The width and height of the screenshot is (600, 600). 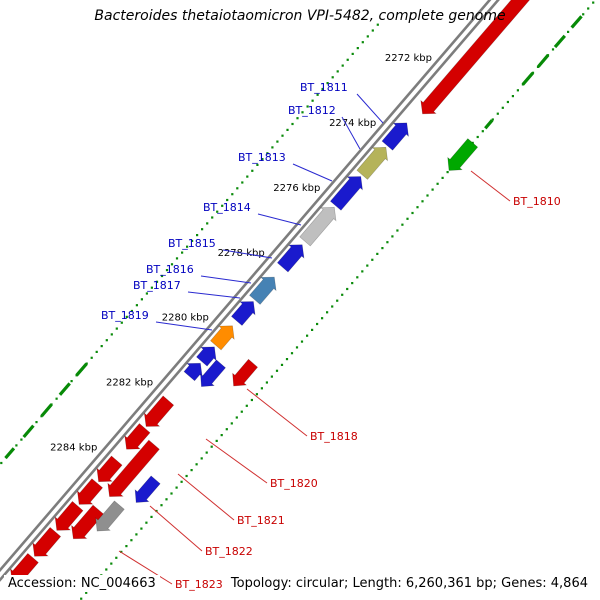 What do you see at coordinates (199, 584) in the screenshot?
I see `gene-label-BT_1823: BT_1823` at bounding box center [199, 584].